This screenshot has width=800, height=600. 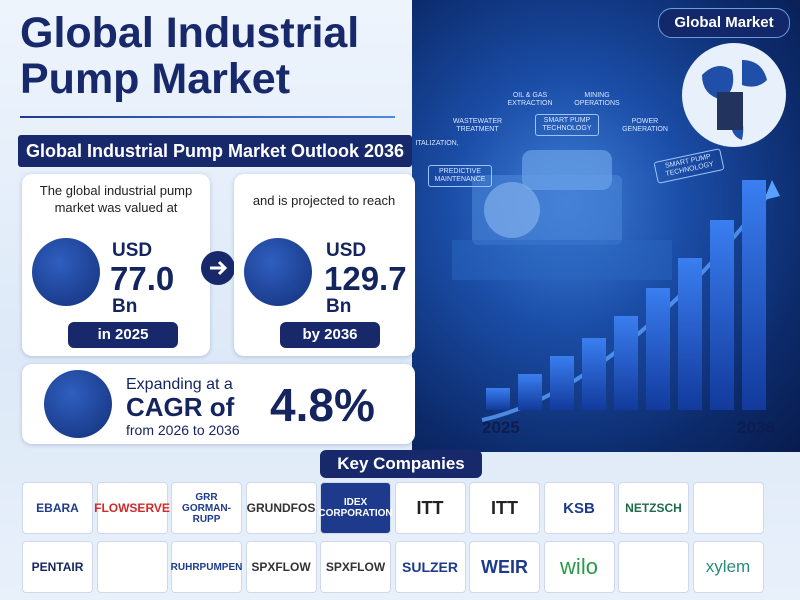 I want to click on company-logo: GRUNDFOS, so click(x=281, y=508).